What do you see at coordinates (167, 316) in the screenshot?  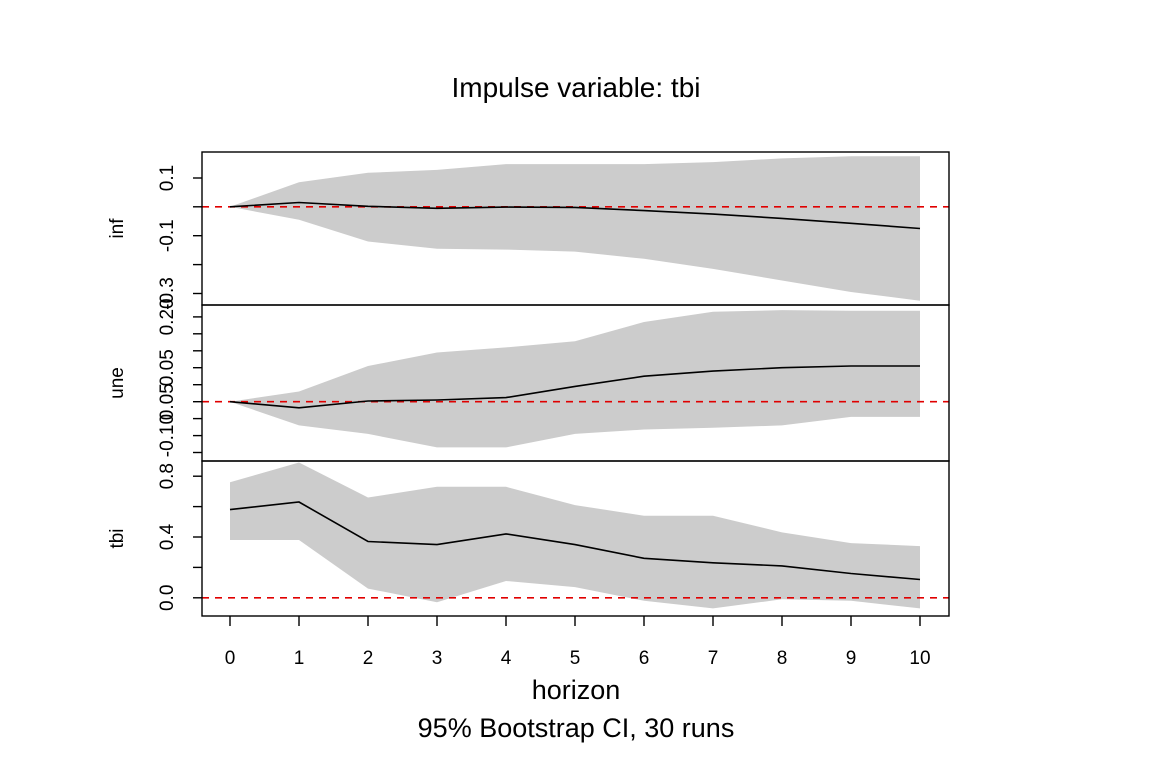 I see `y-tick-label-une: 0.20` at bounding box center [167, 316].